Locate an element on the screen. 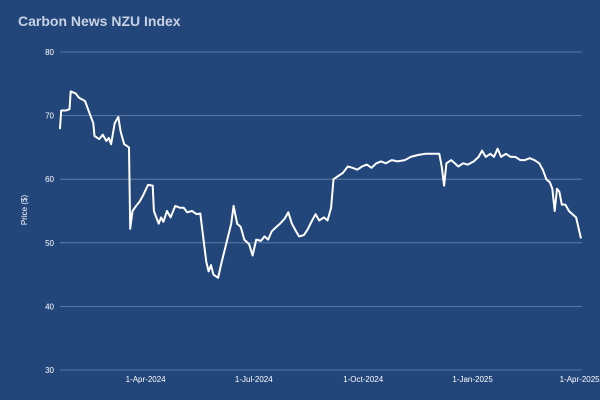  x-tick-label: 1-Apr-2024 is located at coordinates (146, 379).